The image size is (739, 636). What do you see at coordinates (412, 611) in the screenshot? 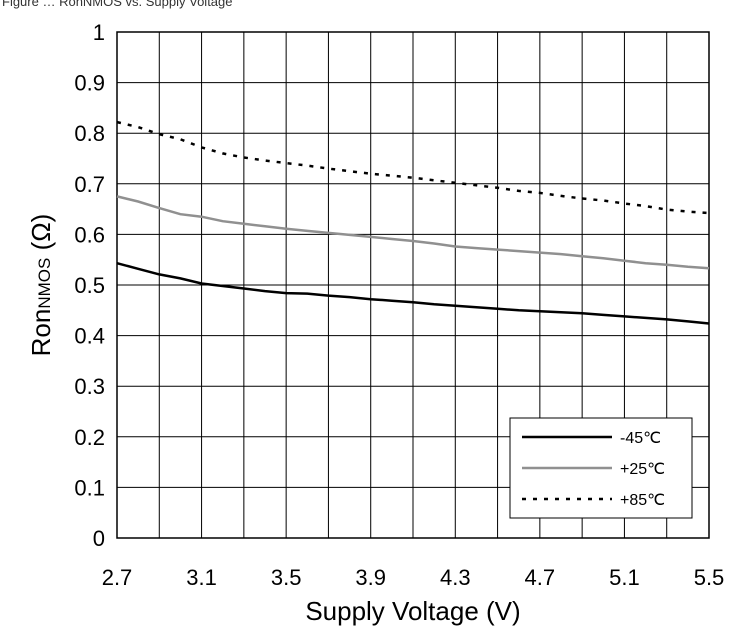
I see `x-axis-title: Supply Voltage (V)` at bounding box center [412, 611].